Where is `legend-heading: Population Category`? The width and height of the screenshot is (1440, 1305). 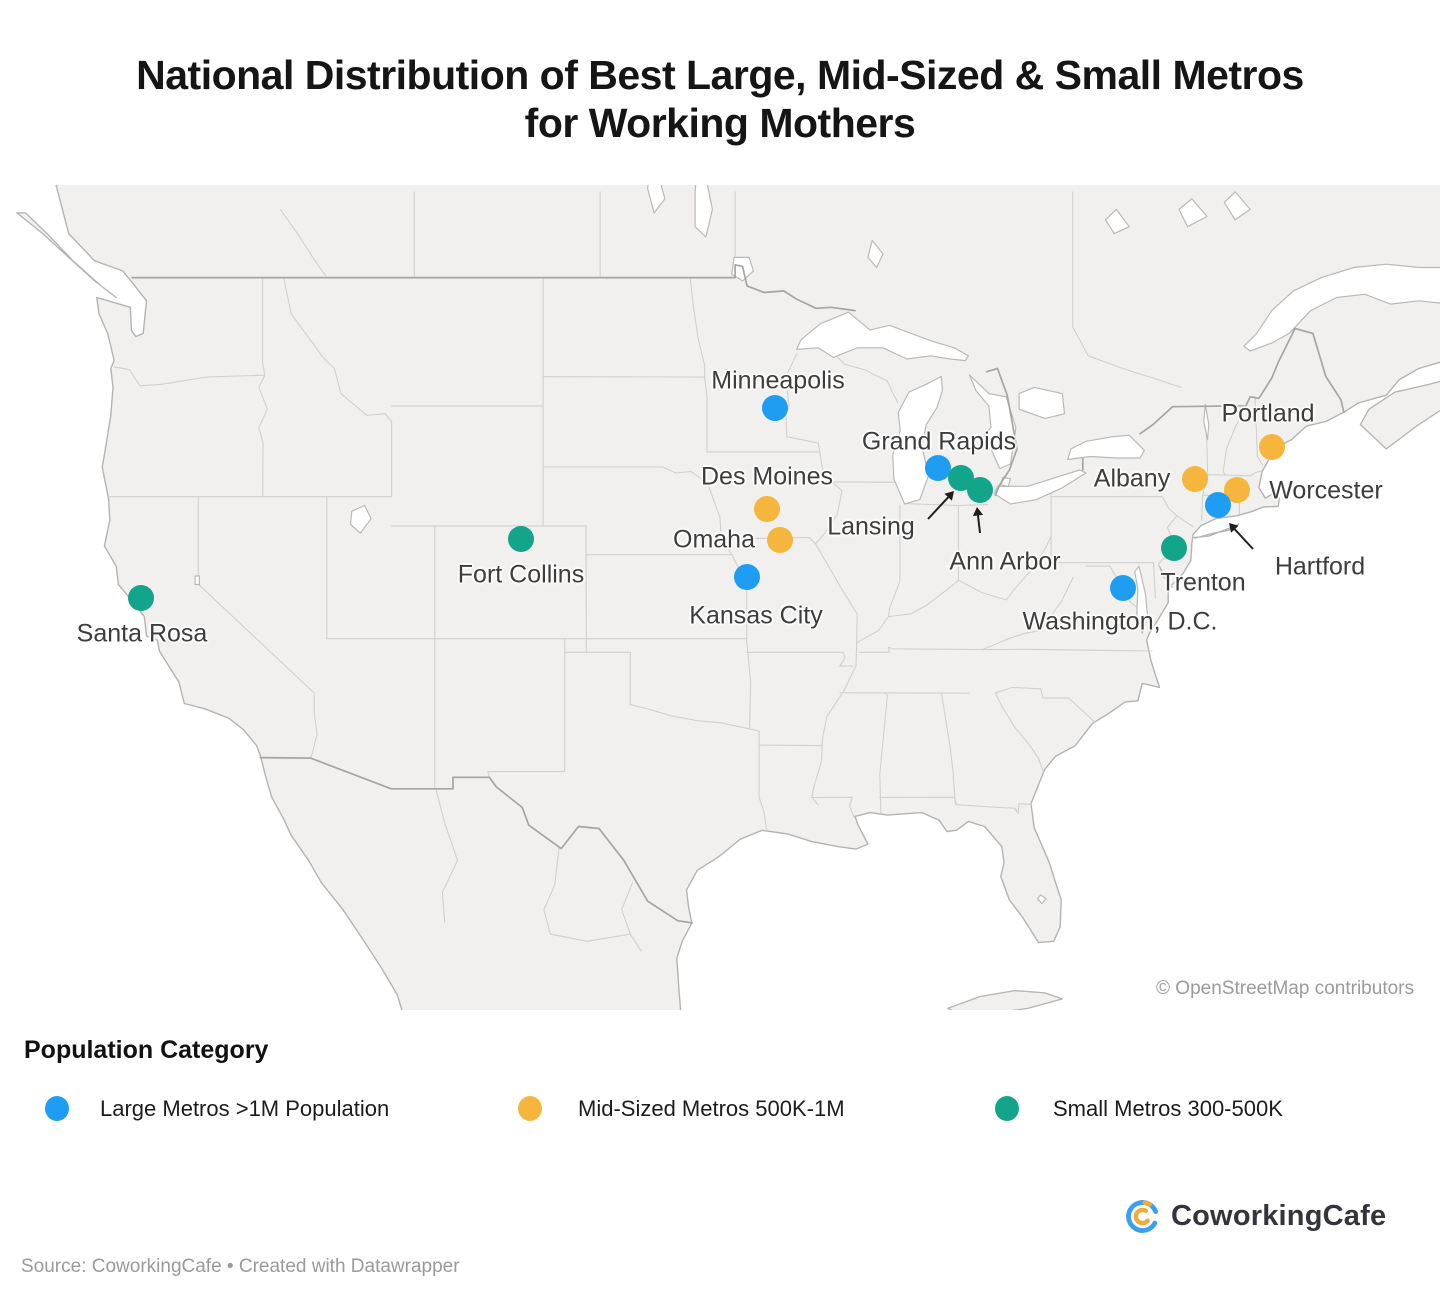 legend-heading: Population Category is located at coordinates (146, 1050).